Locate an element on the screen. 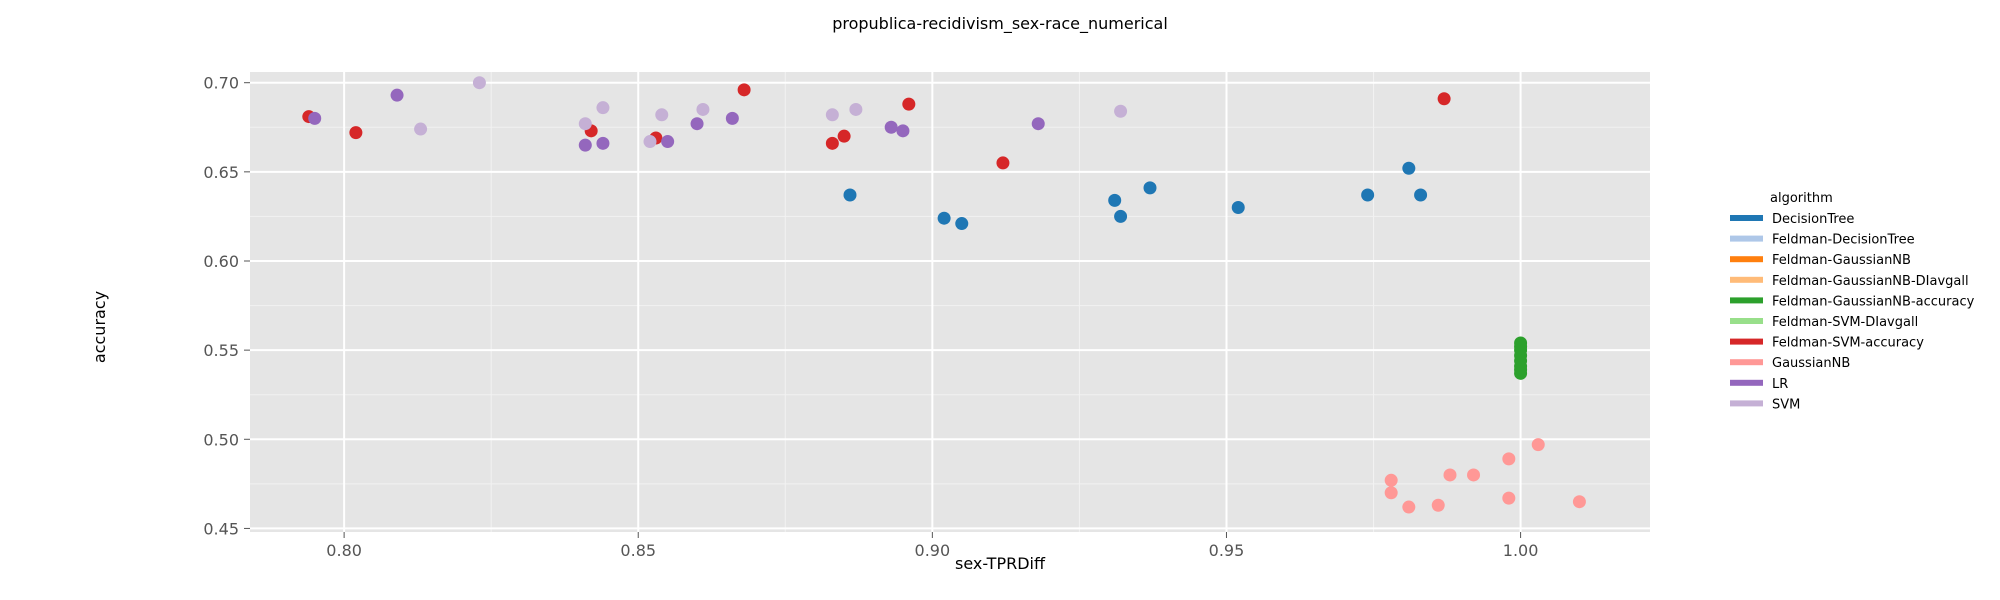  y-axis-label: accuracy is located at coordinates (99, 327).